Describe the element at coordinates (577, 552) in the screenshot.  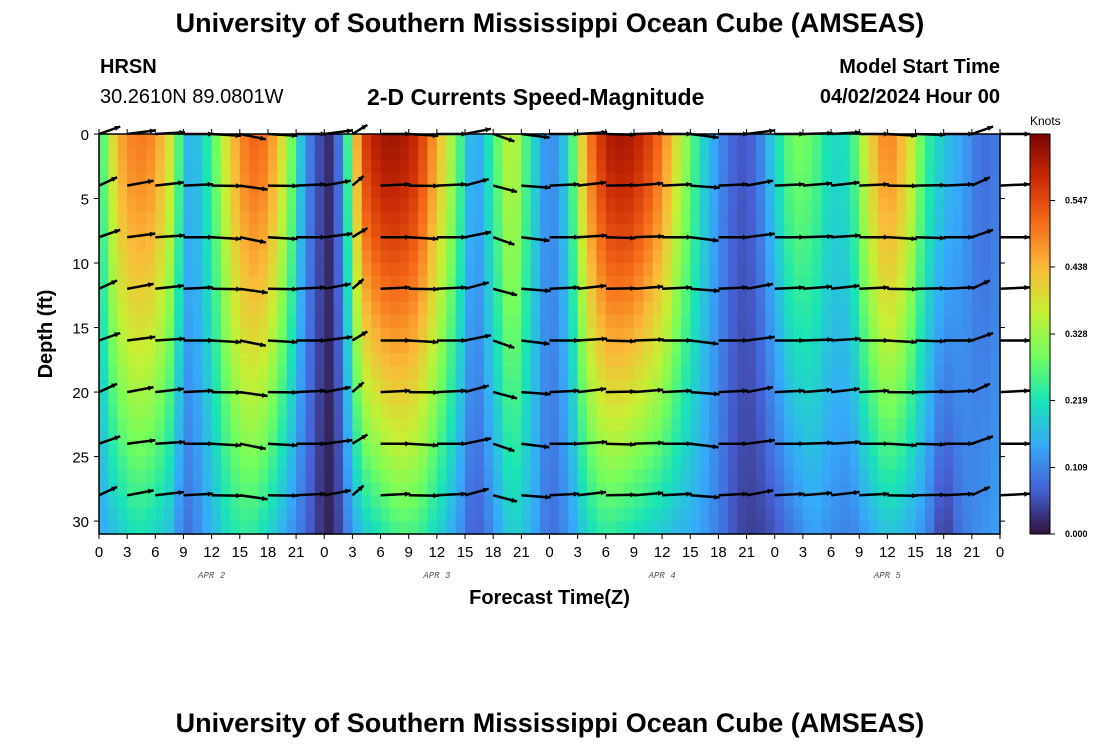
I see `x-tick-label: 3` at that location.